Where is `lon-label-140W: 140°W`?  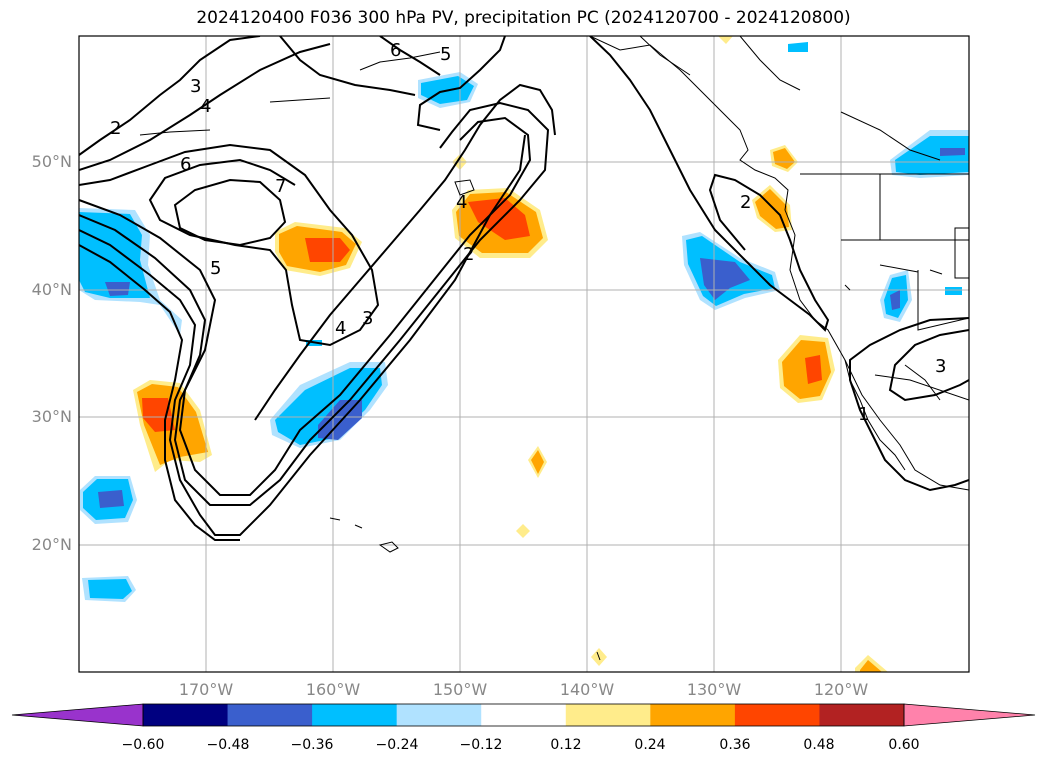 lon-label-140W: 140°W is located at coordinates (587, 689).